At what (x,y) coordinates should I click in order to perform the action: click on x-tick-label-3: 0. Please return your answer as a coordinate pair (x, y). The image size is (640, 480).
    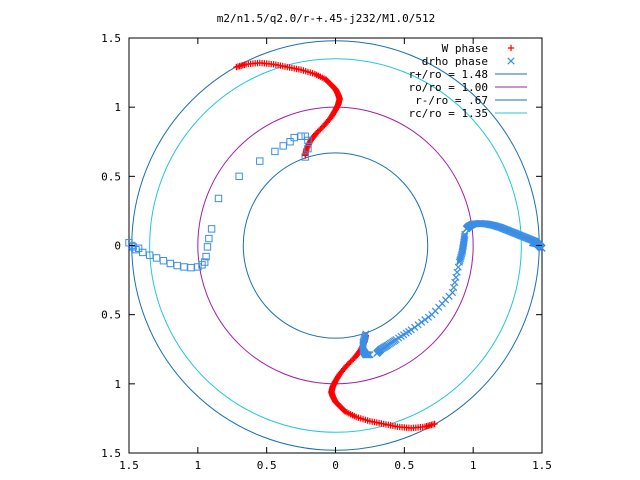
    Looking at the image, I should click on (335, 465).